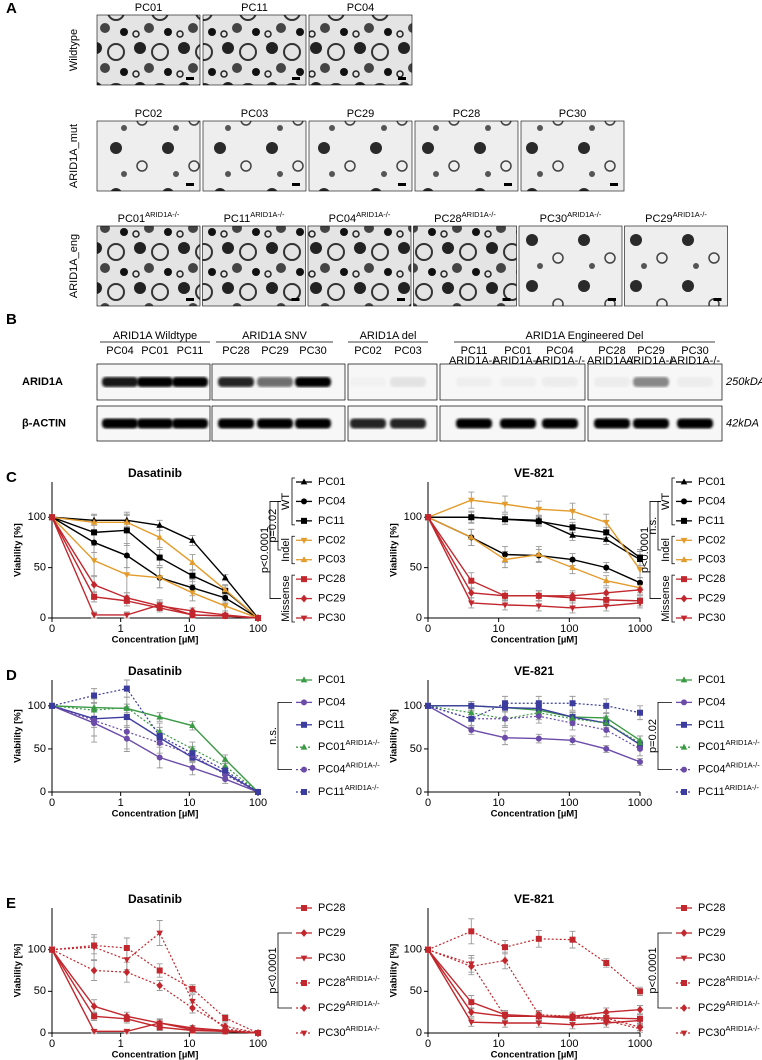 This screenshot has height=1060, width=762. What do you see at coordinates (479, 214) in the screenshot?
I see `image-label-sup: ARID1A-/-` at bounding box center [479, 214].